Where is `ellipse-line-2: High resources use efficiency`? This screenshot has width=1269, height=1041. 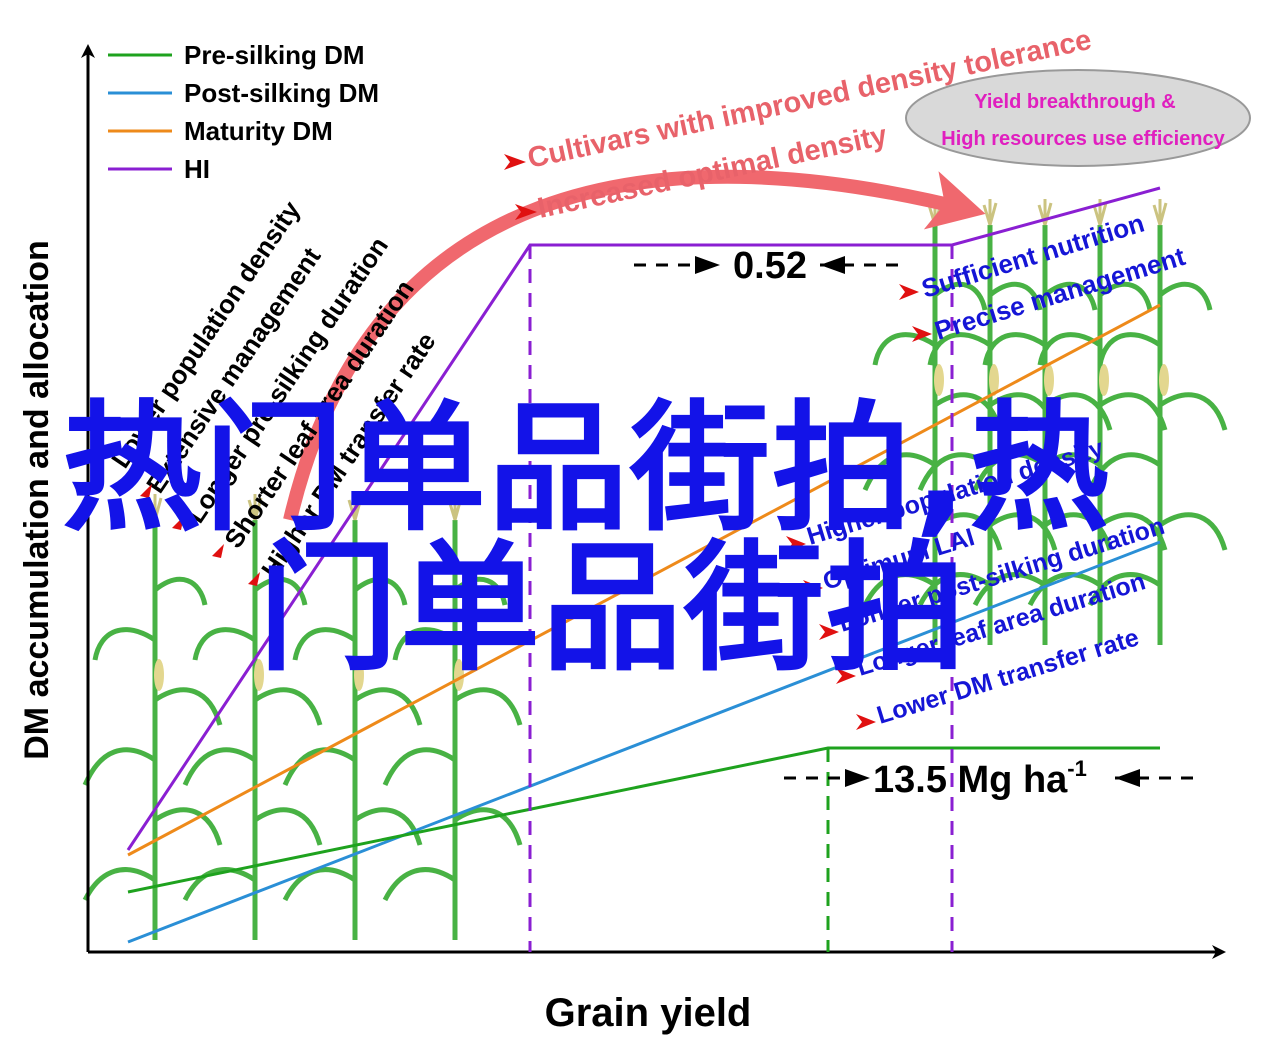 ellipse-line-2: High resources use efficiency is located at coordinates (1083, 139).